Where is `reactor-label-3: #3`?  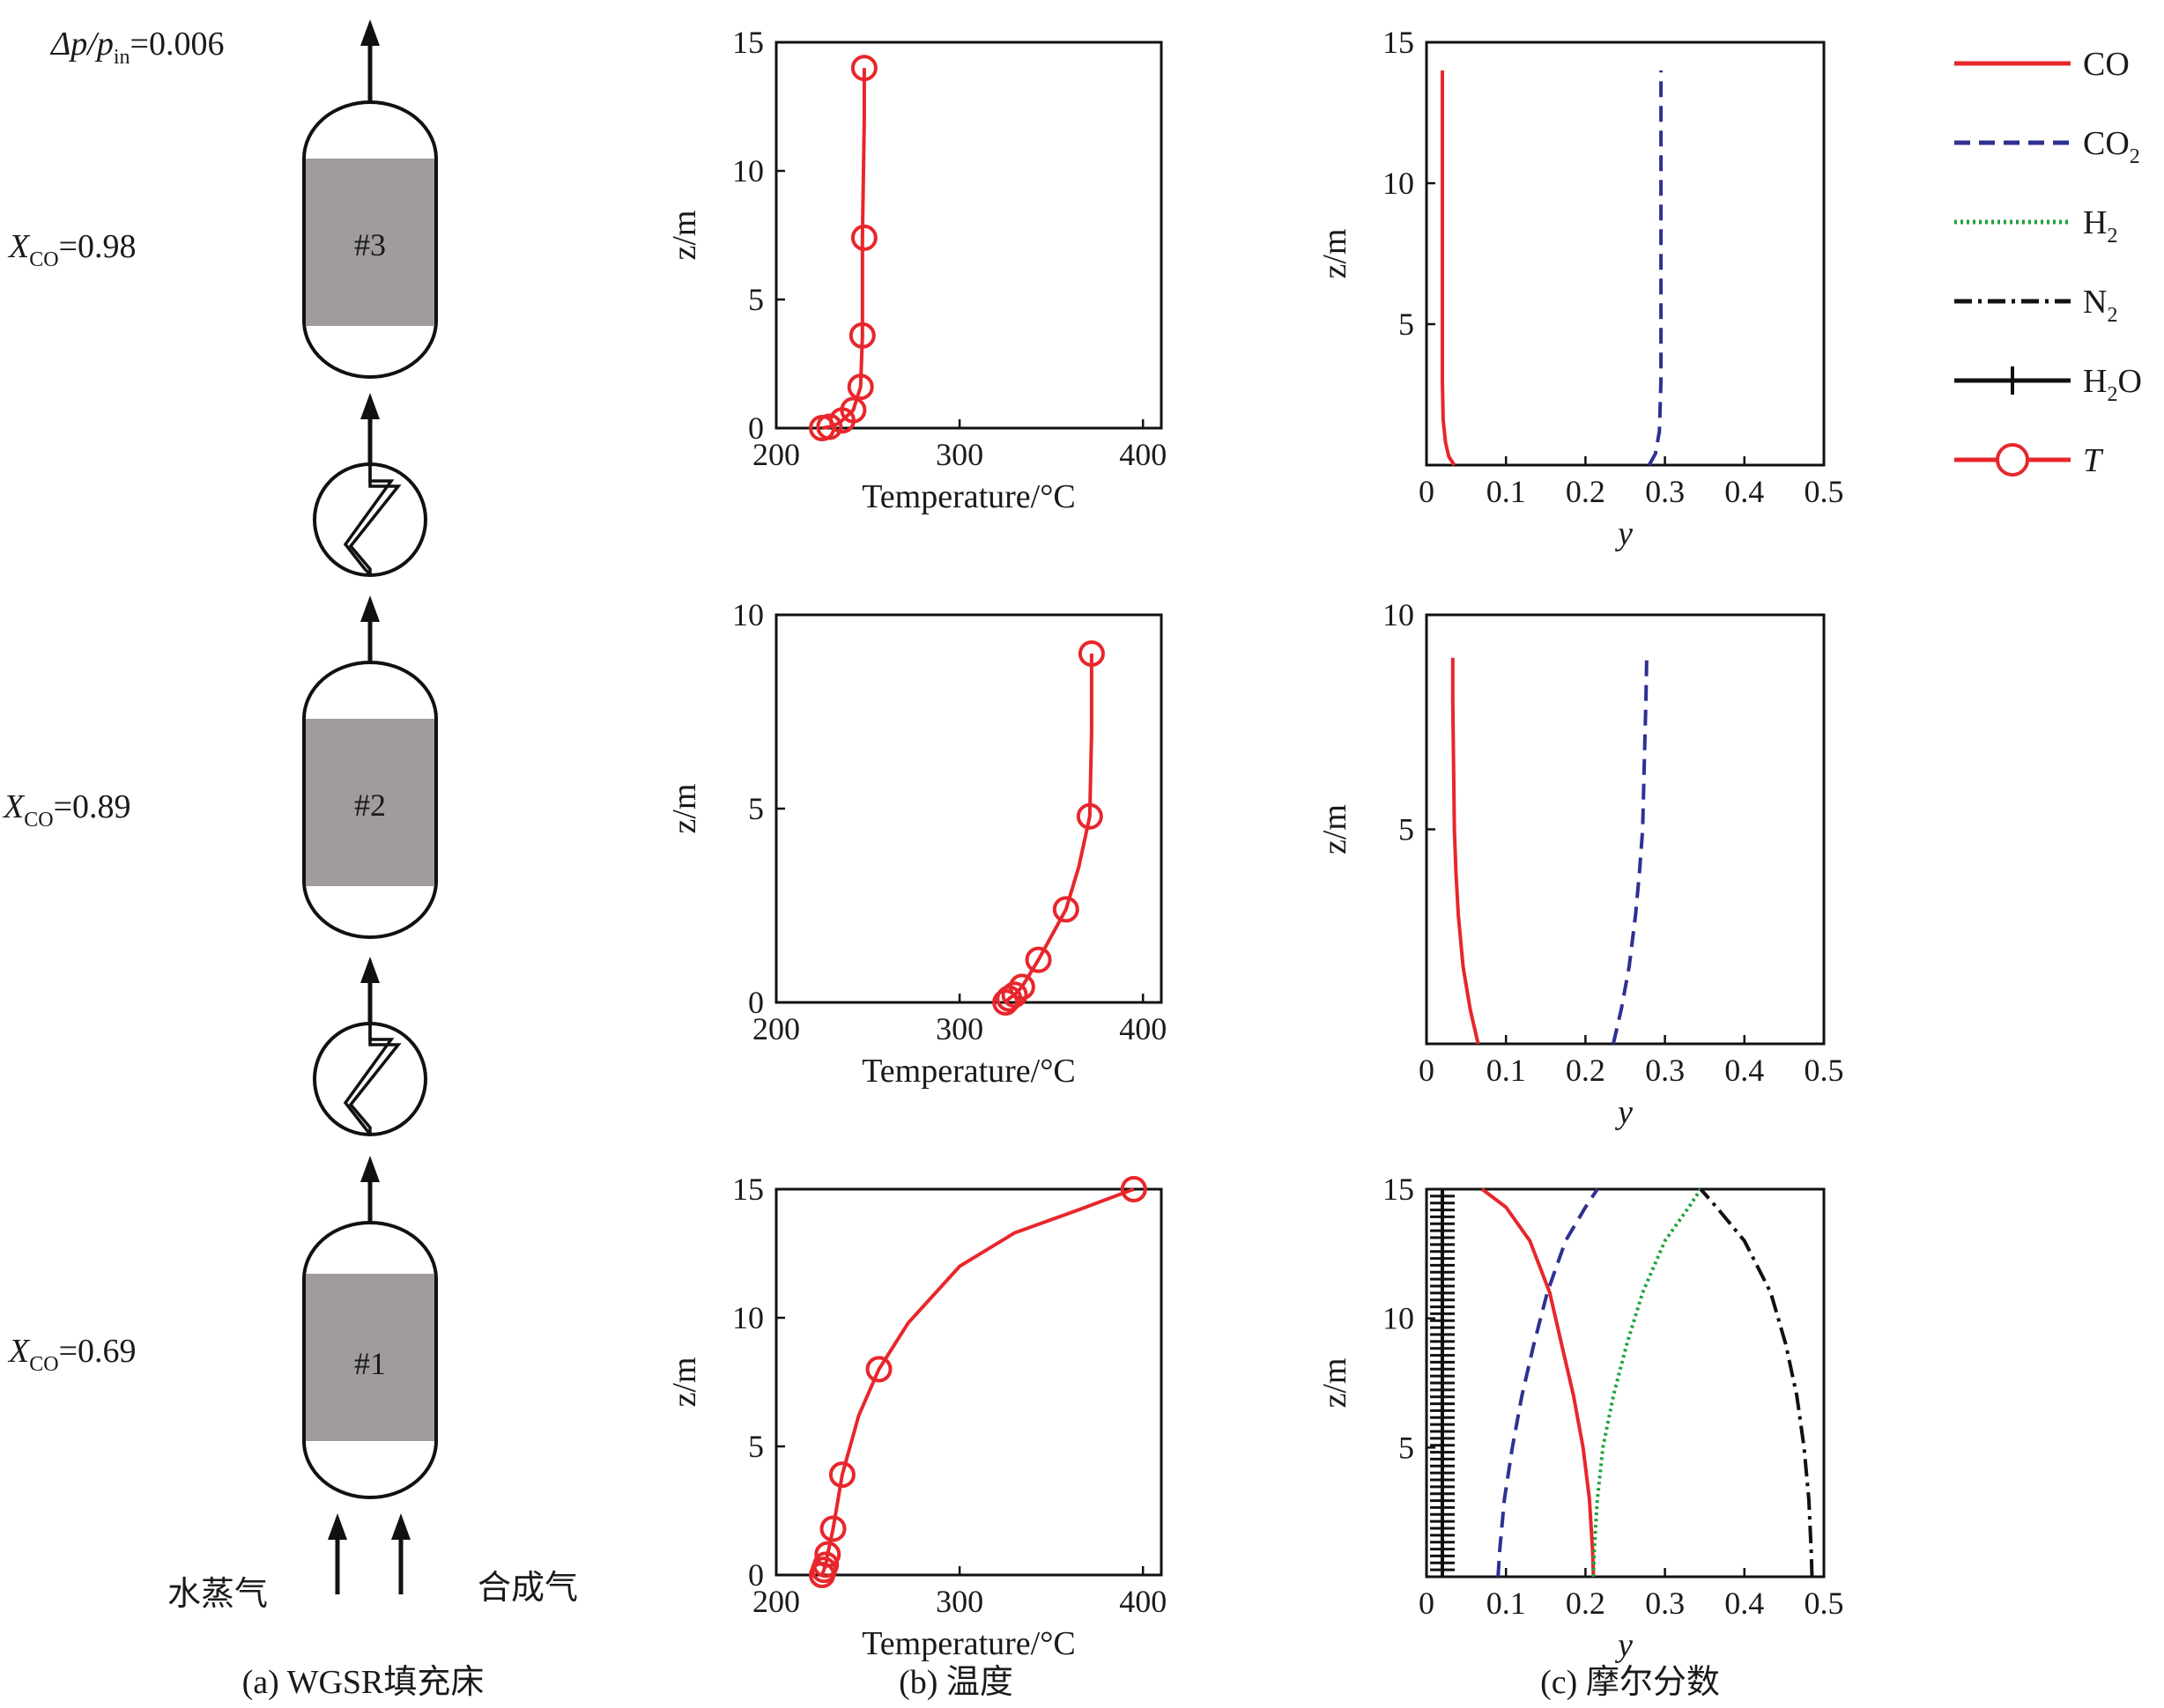 reactor-label-3: #3 is located at coordinates (370, 244).